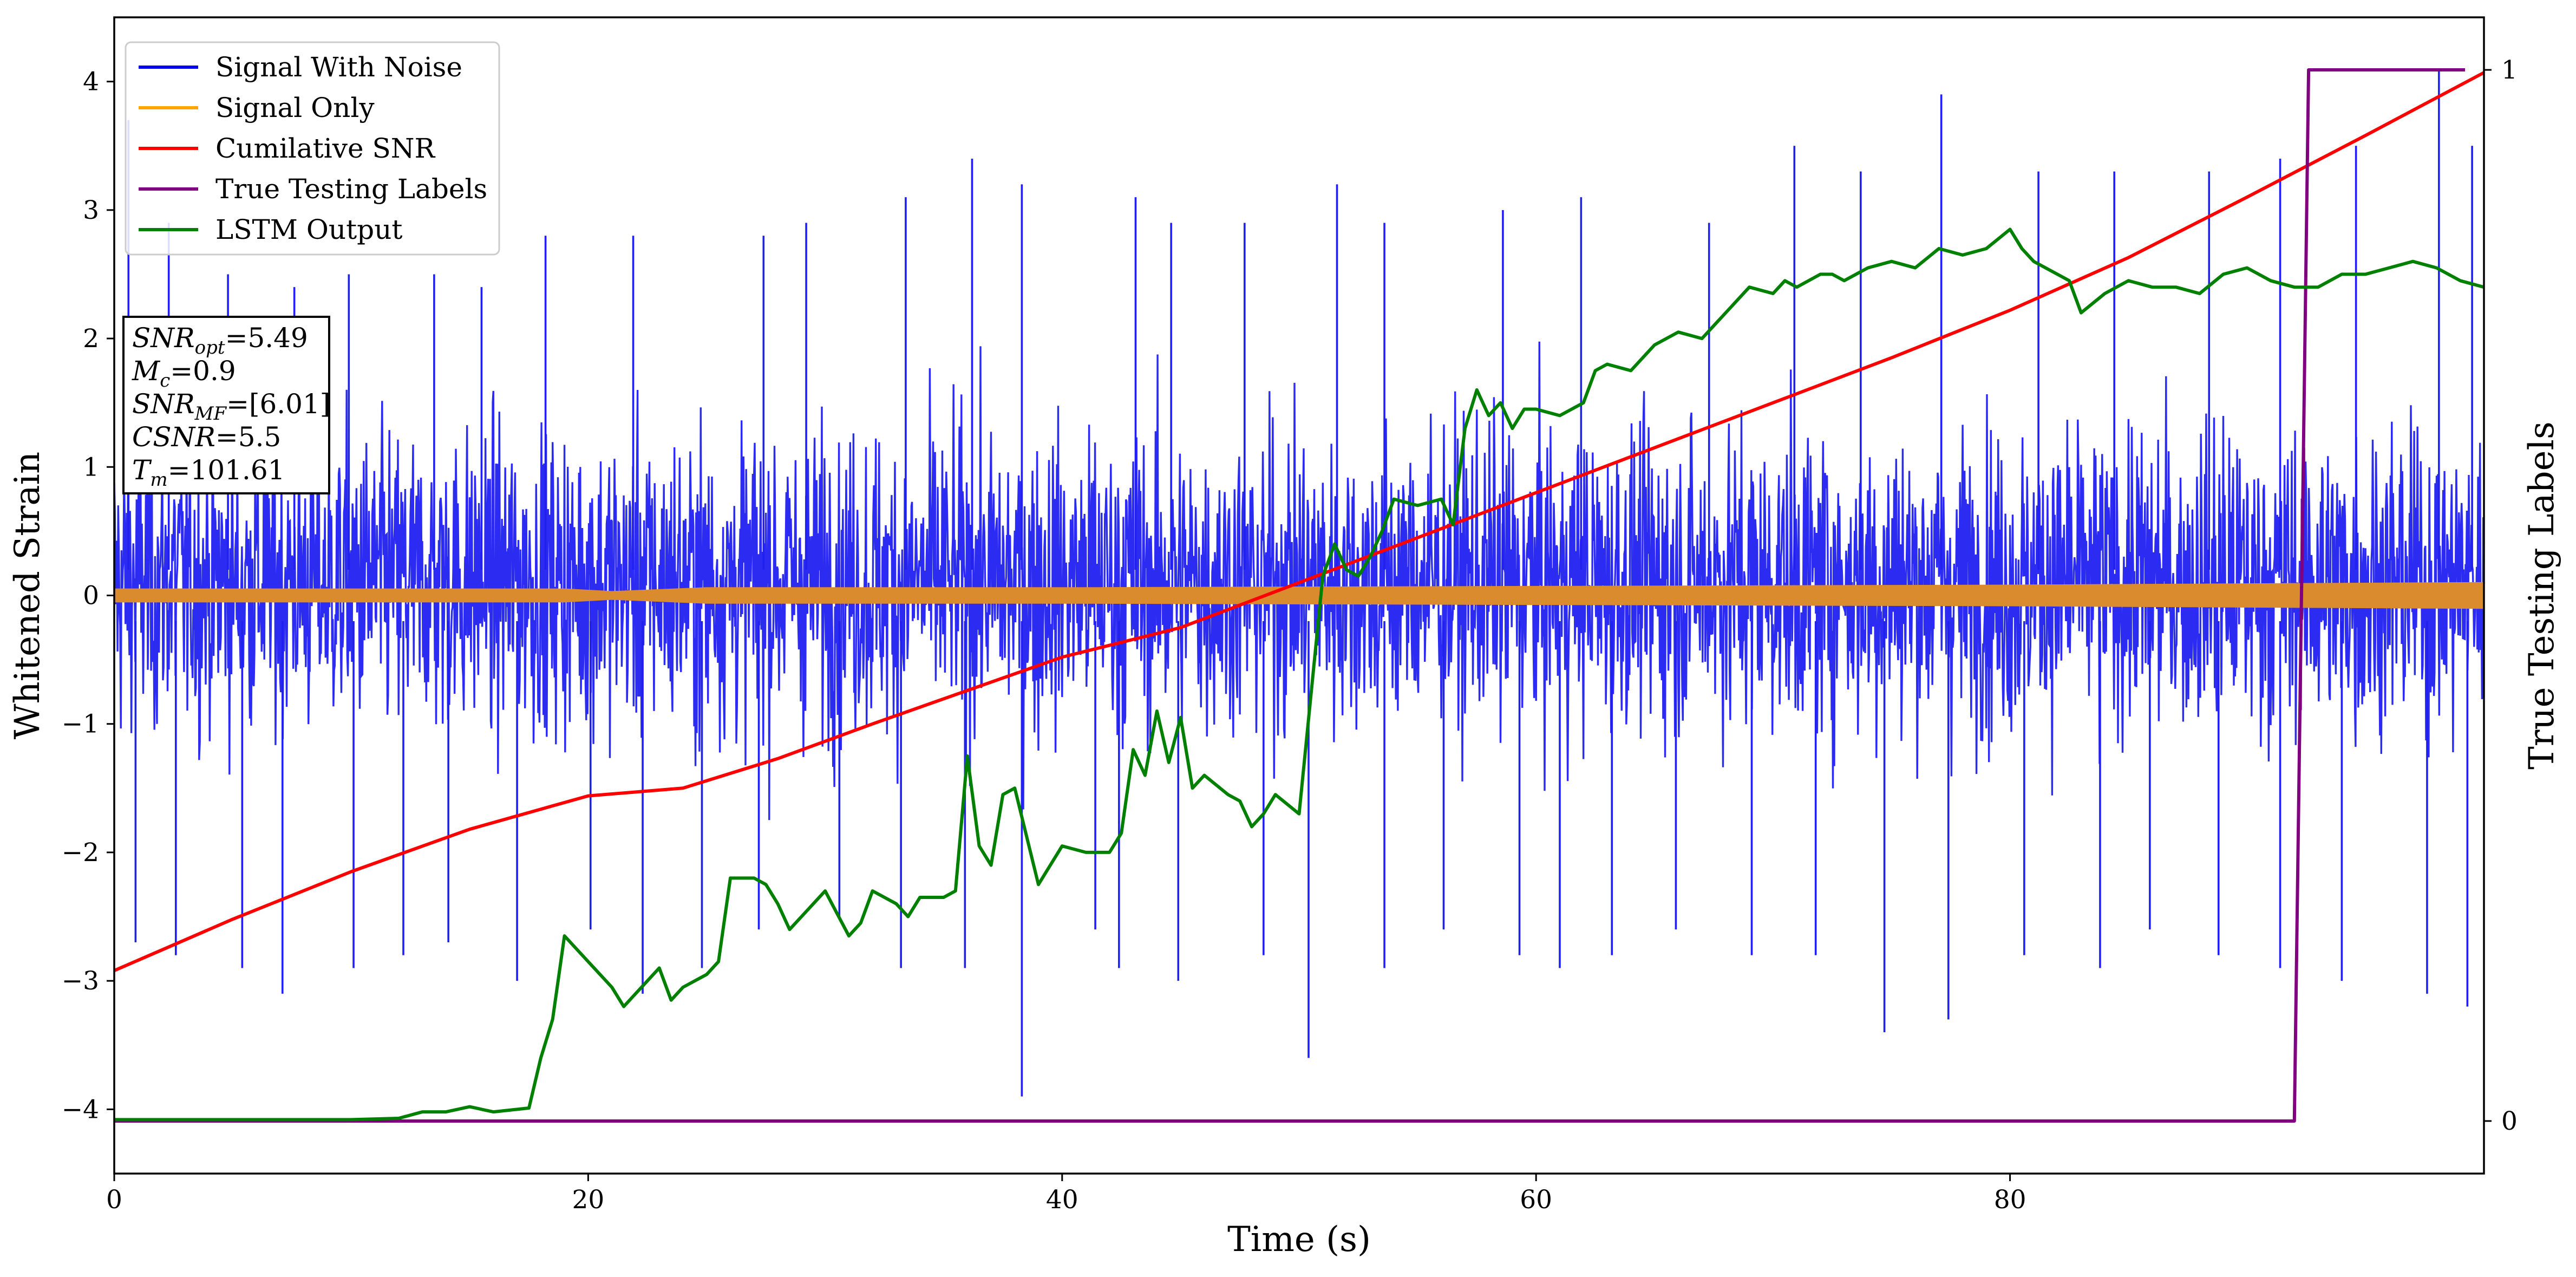  I want to click on y-tick-label: −3, so click(80, 981).